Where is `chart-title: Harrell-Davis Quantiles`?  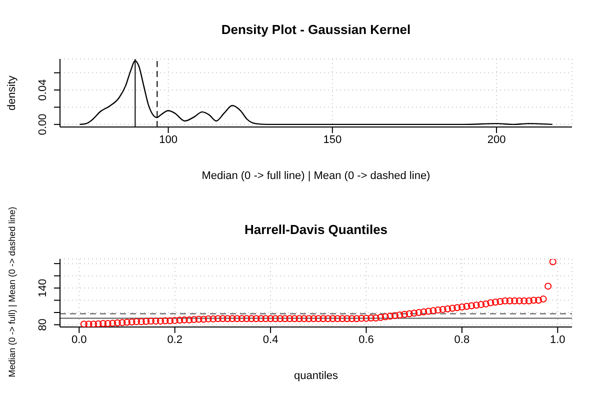 chart-title: Harrell-Davis Quantiles is located at coordinates (316, 229).